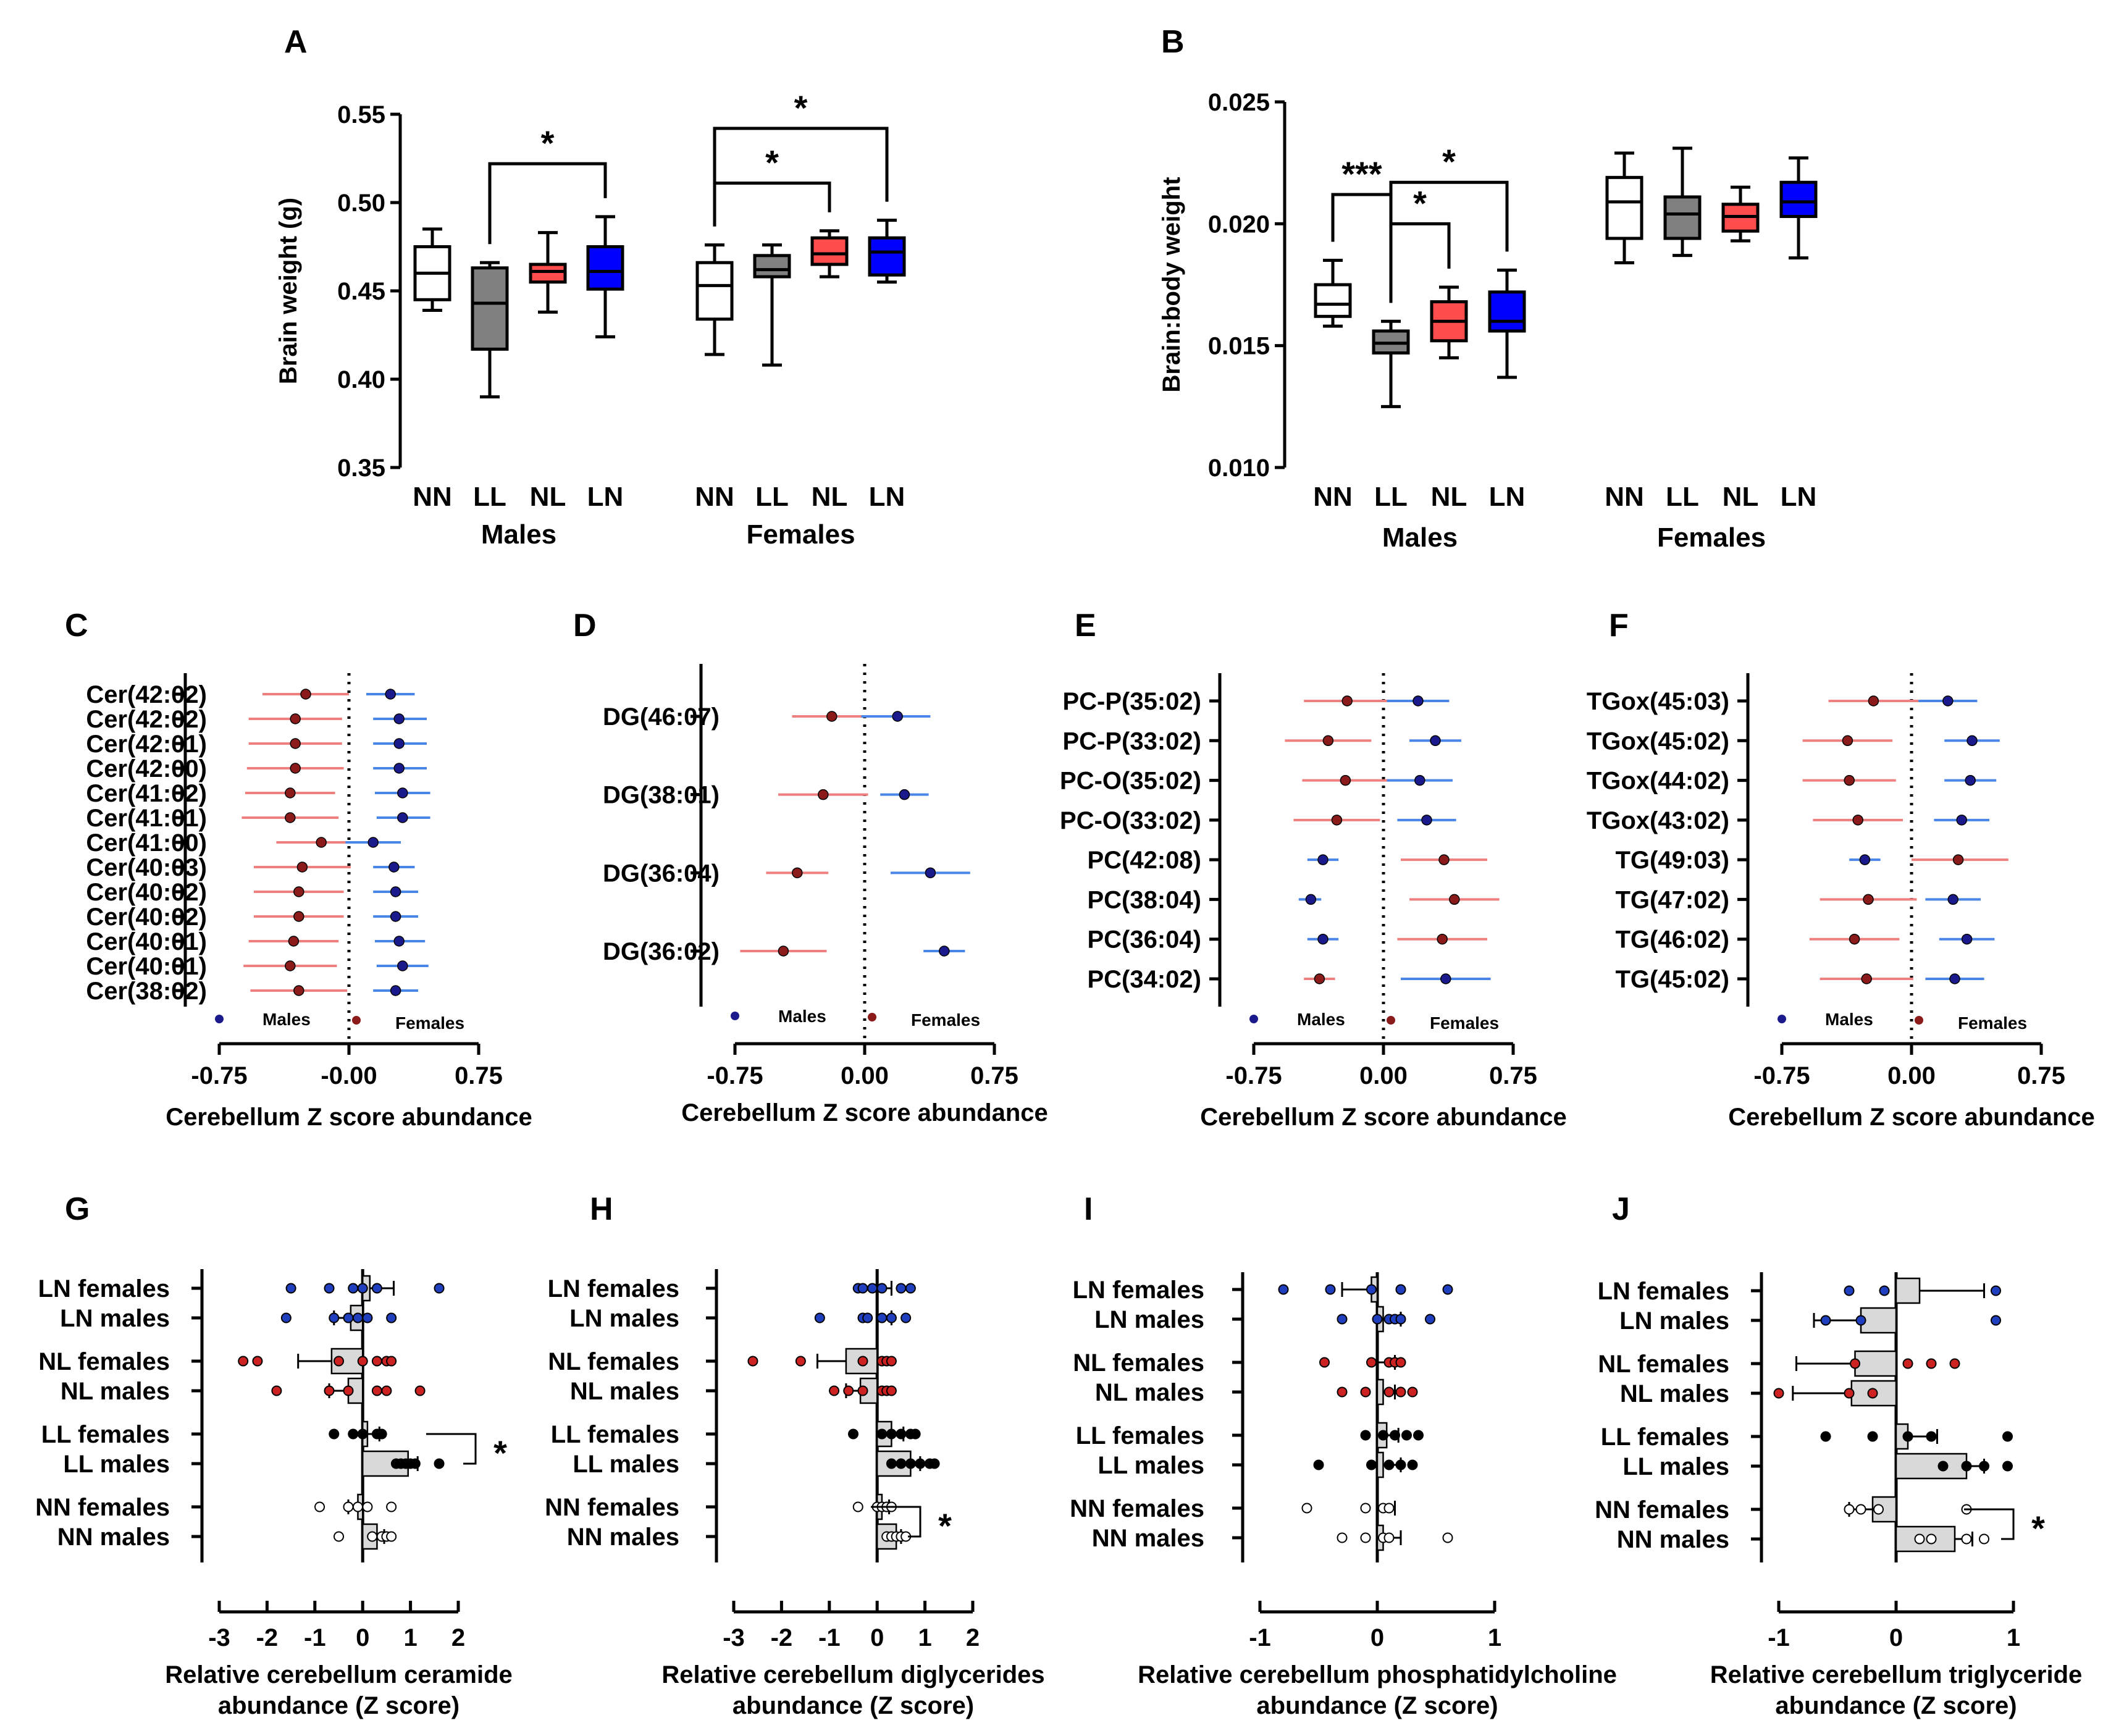  I want to click on box-females-nn, so click(714, 299).